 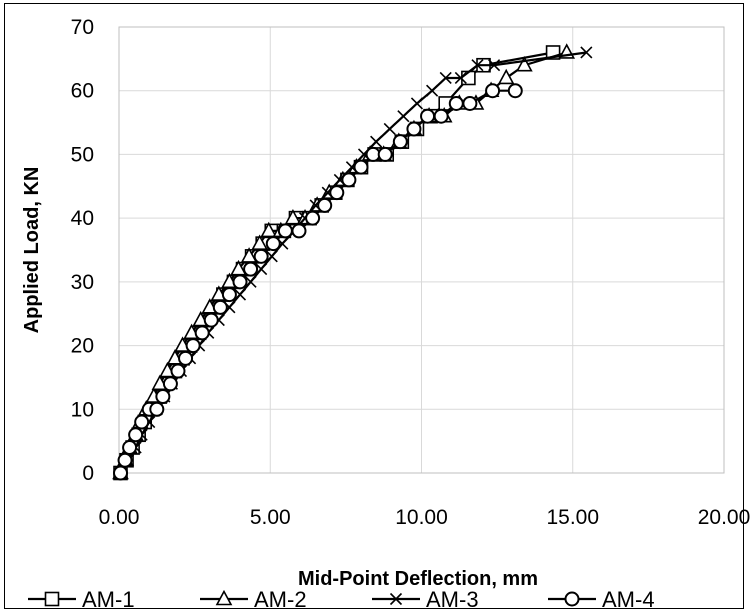 I want to click on y-tick-label: 40, so click(x=82, y=218).